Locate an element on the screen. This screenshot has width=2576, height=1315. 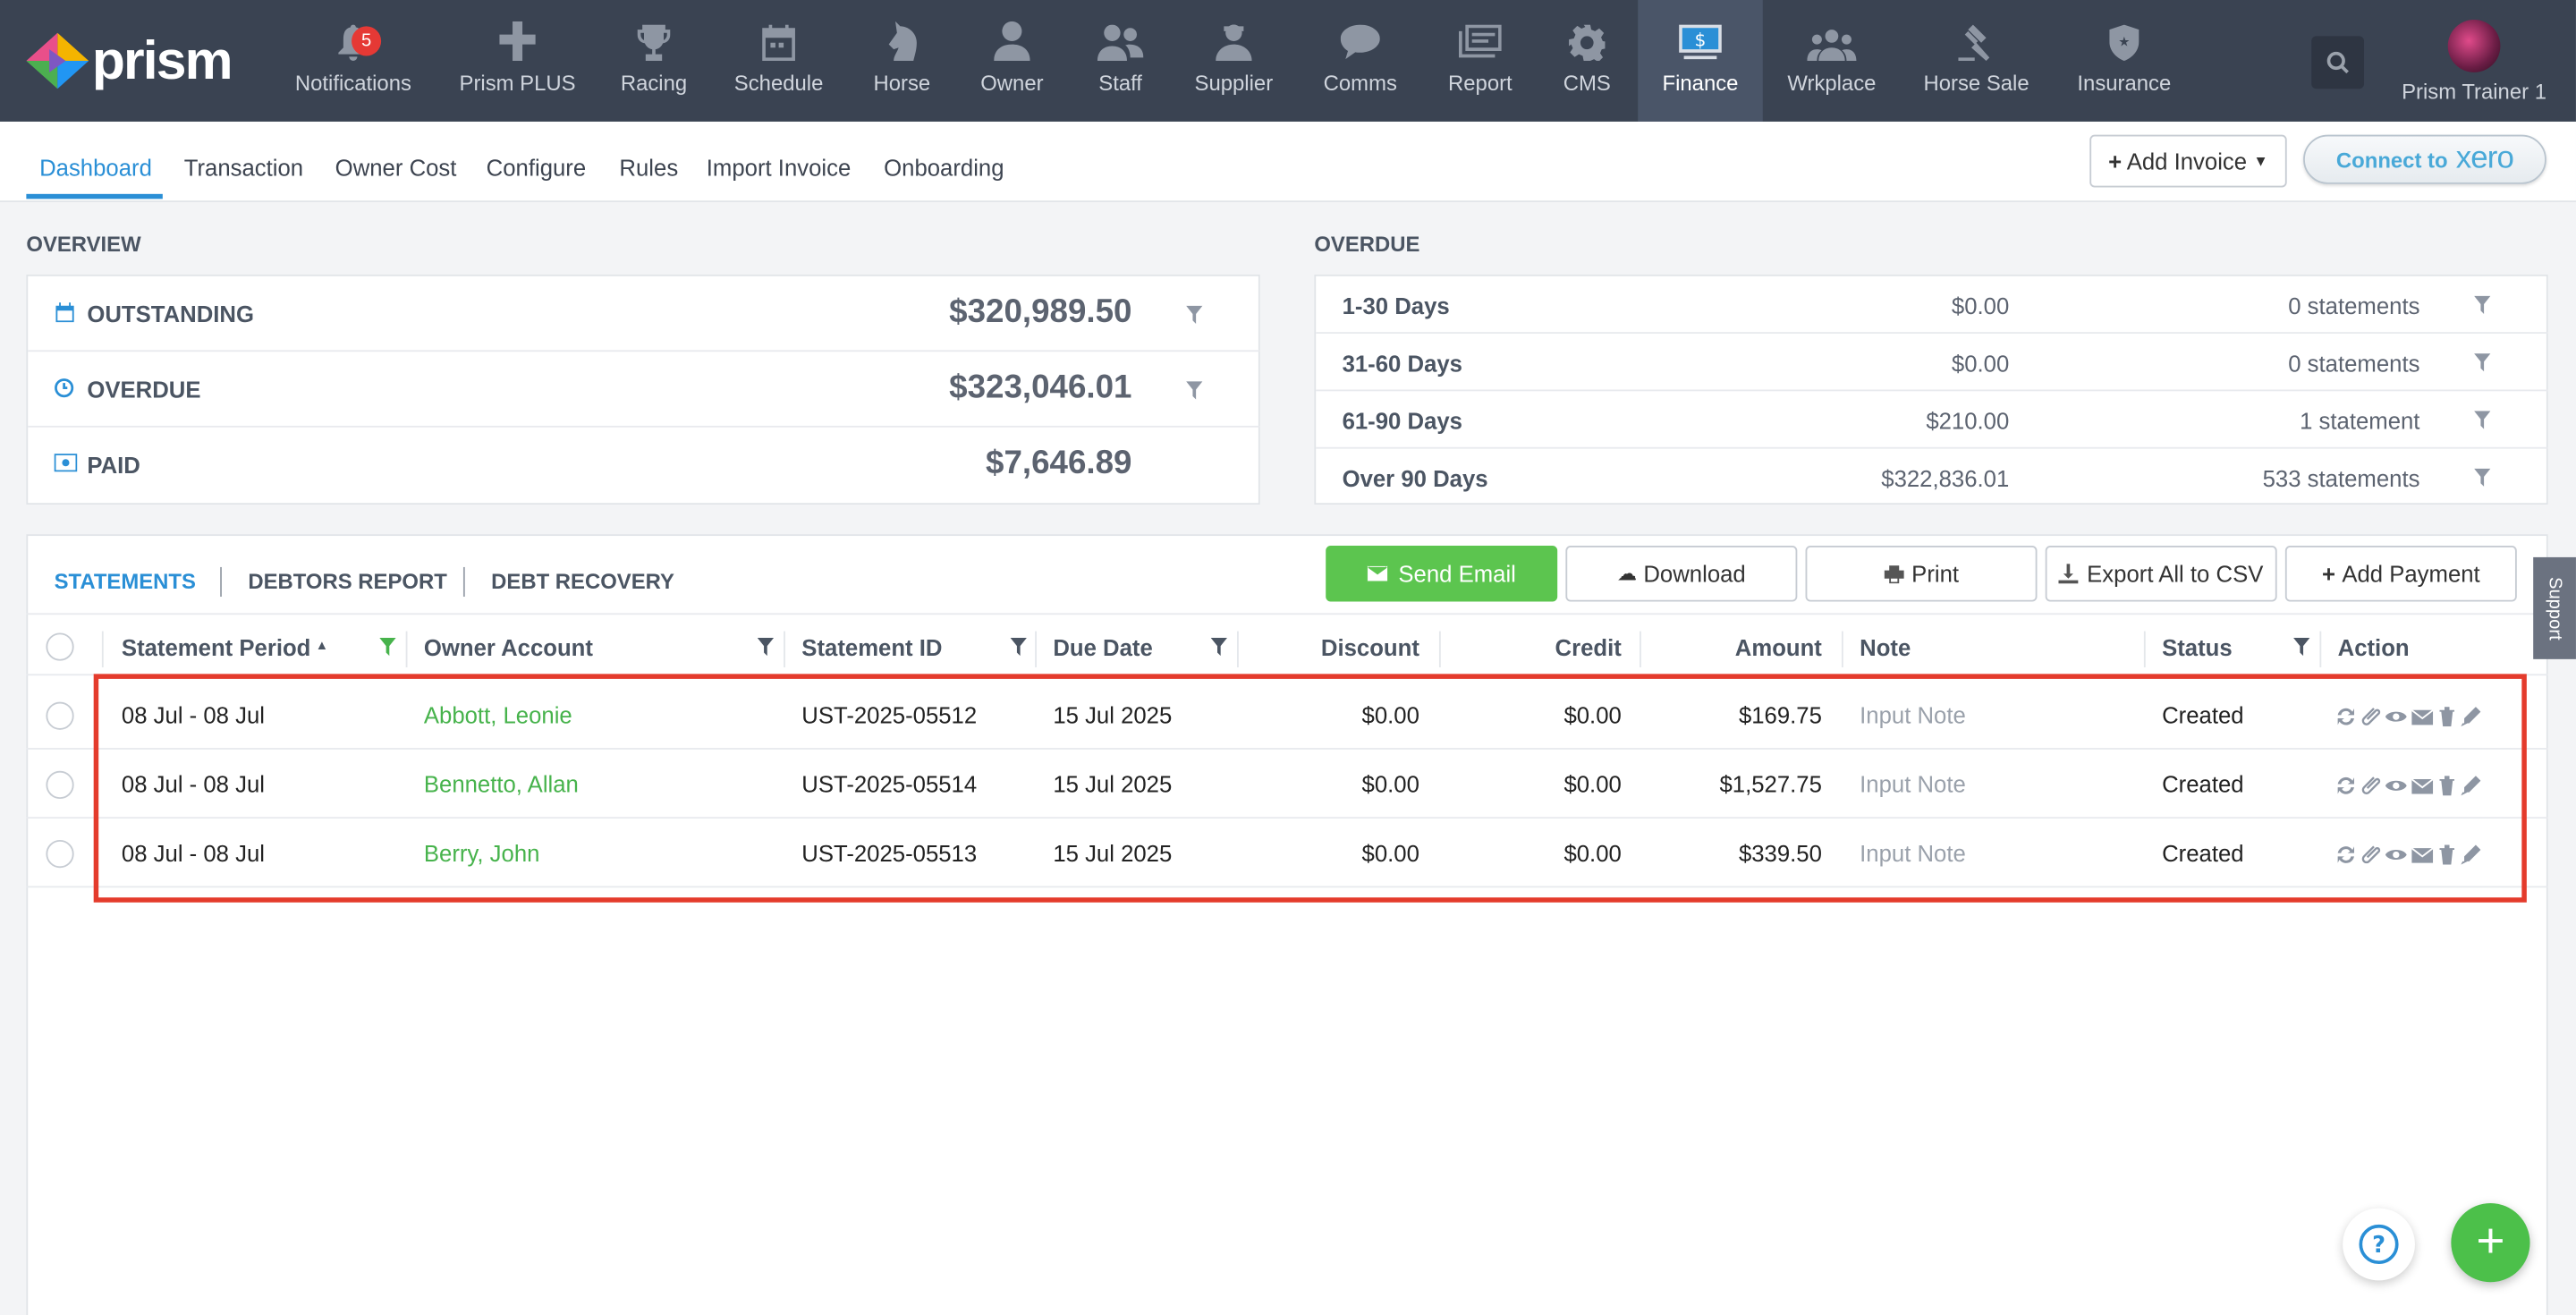
nav-cms: CMS is located at coordinates (1587, 61).